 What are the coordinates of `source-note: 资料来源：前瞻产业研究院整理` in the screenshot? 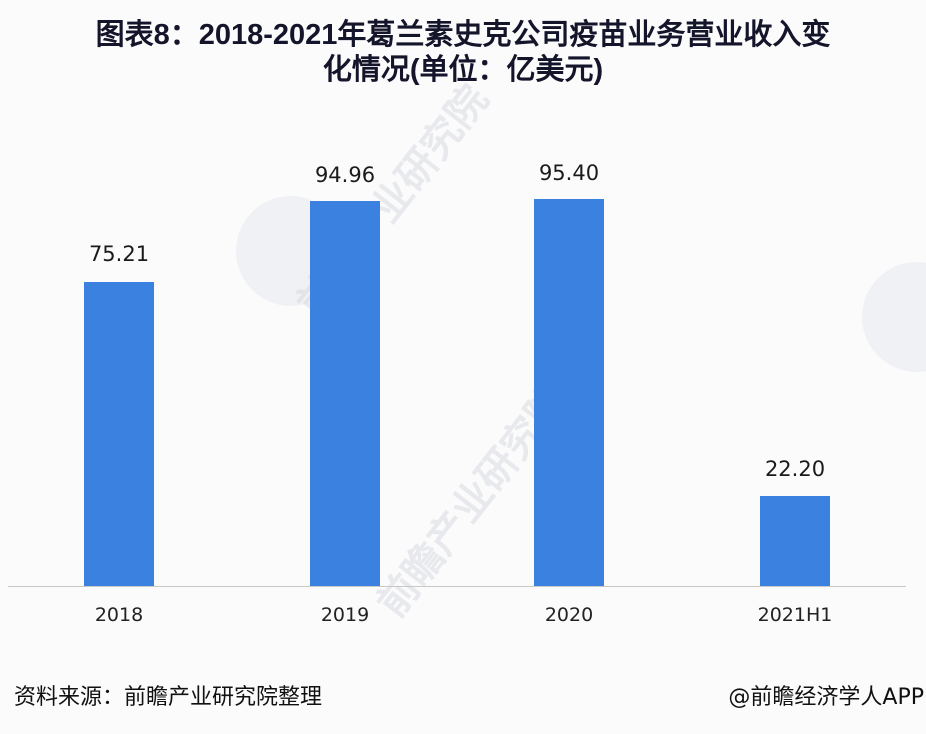 It's located at (168, 697).